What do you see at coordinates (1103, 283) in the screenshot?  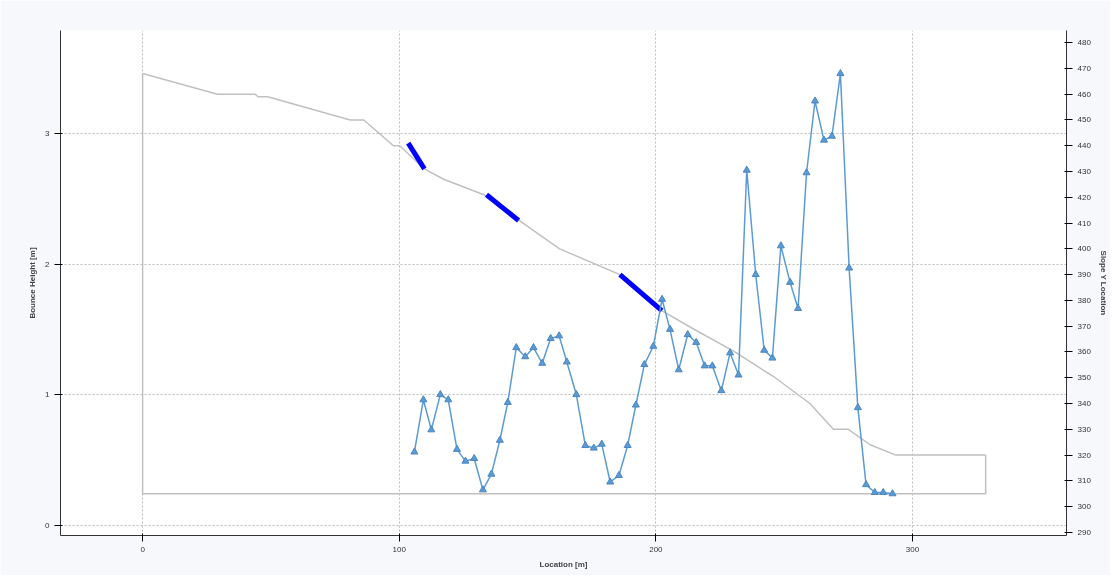 I see `y2-axis-title: Slope Y Location` at bounding box center [1103, 283].